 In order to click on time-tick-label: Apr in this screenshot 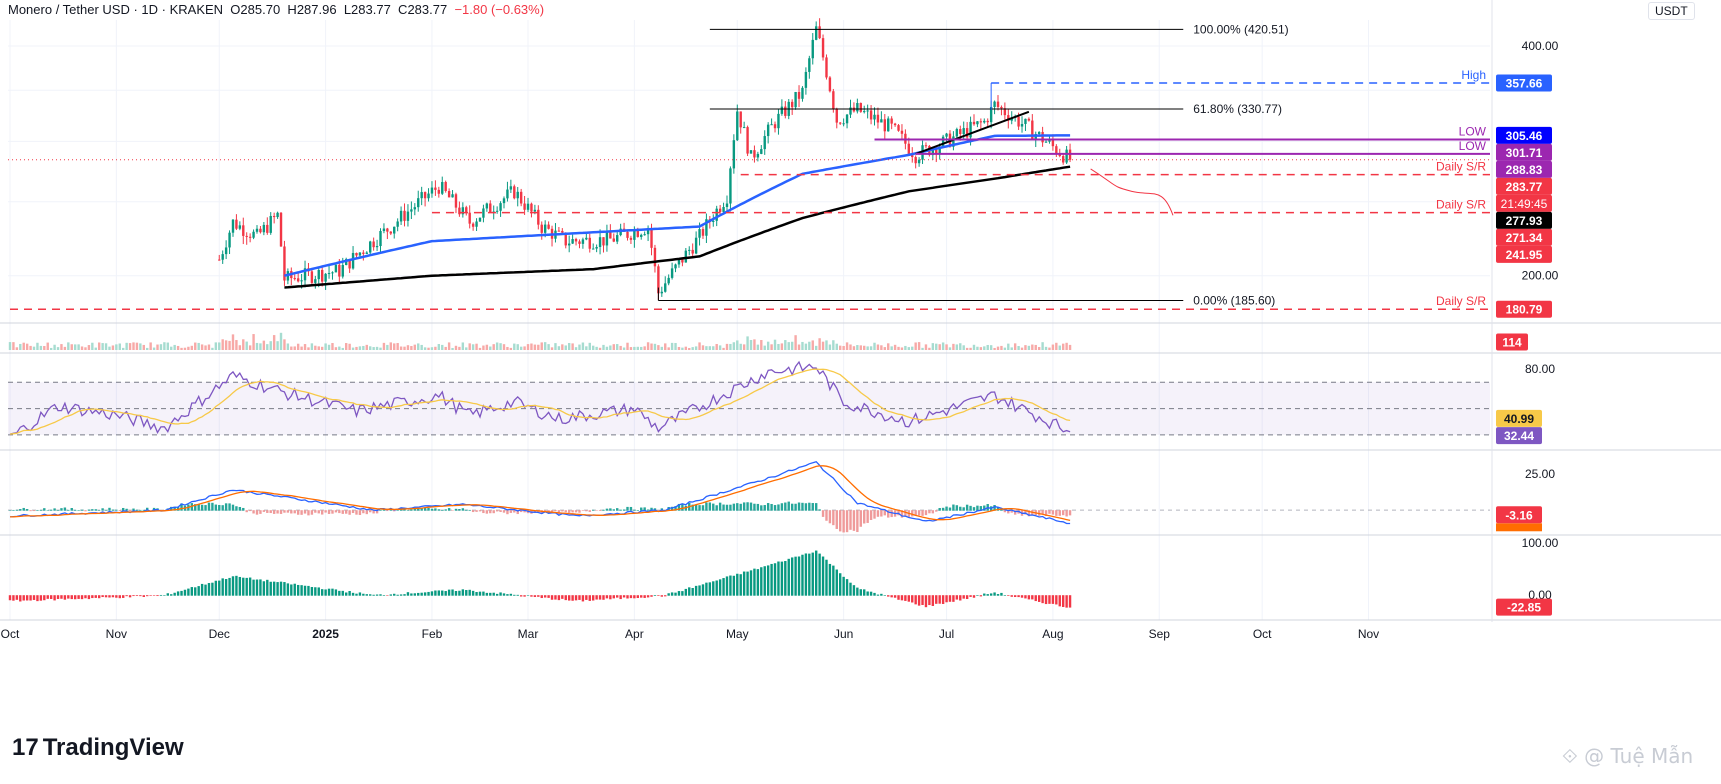, I will do `click(634, 634)`.